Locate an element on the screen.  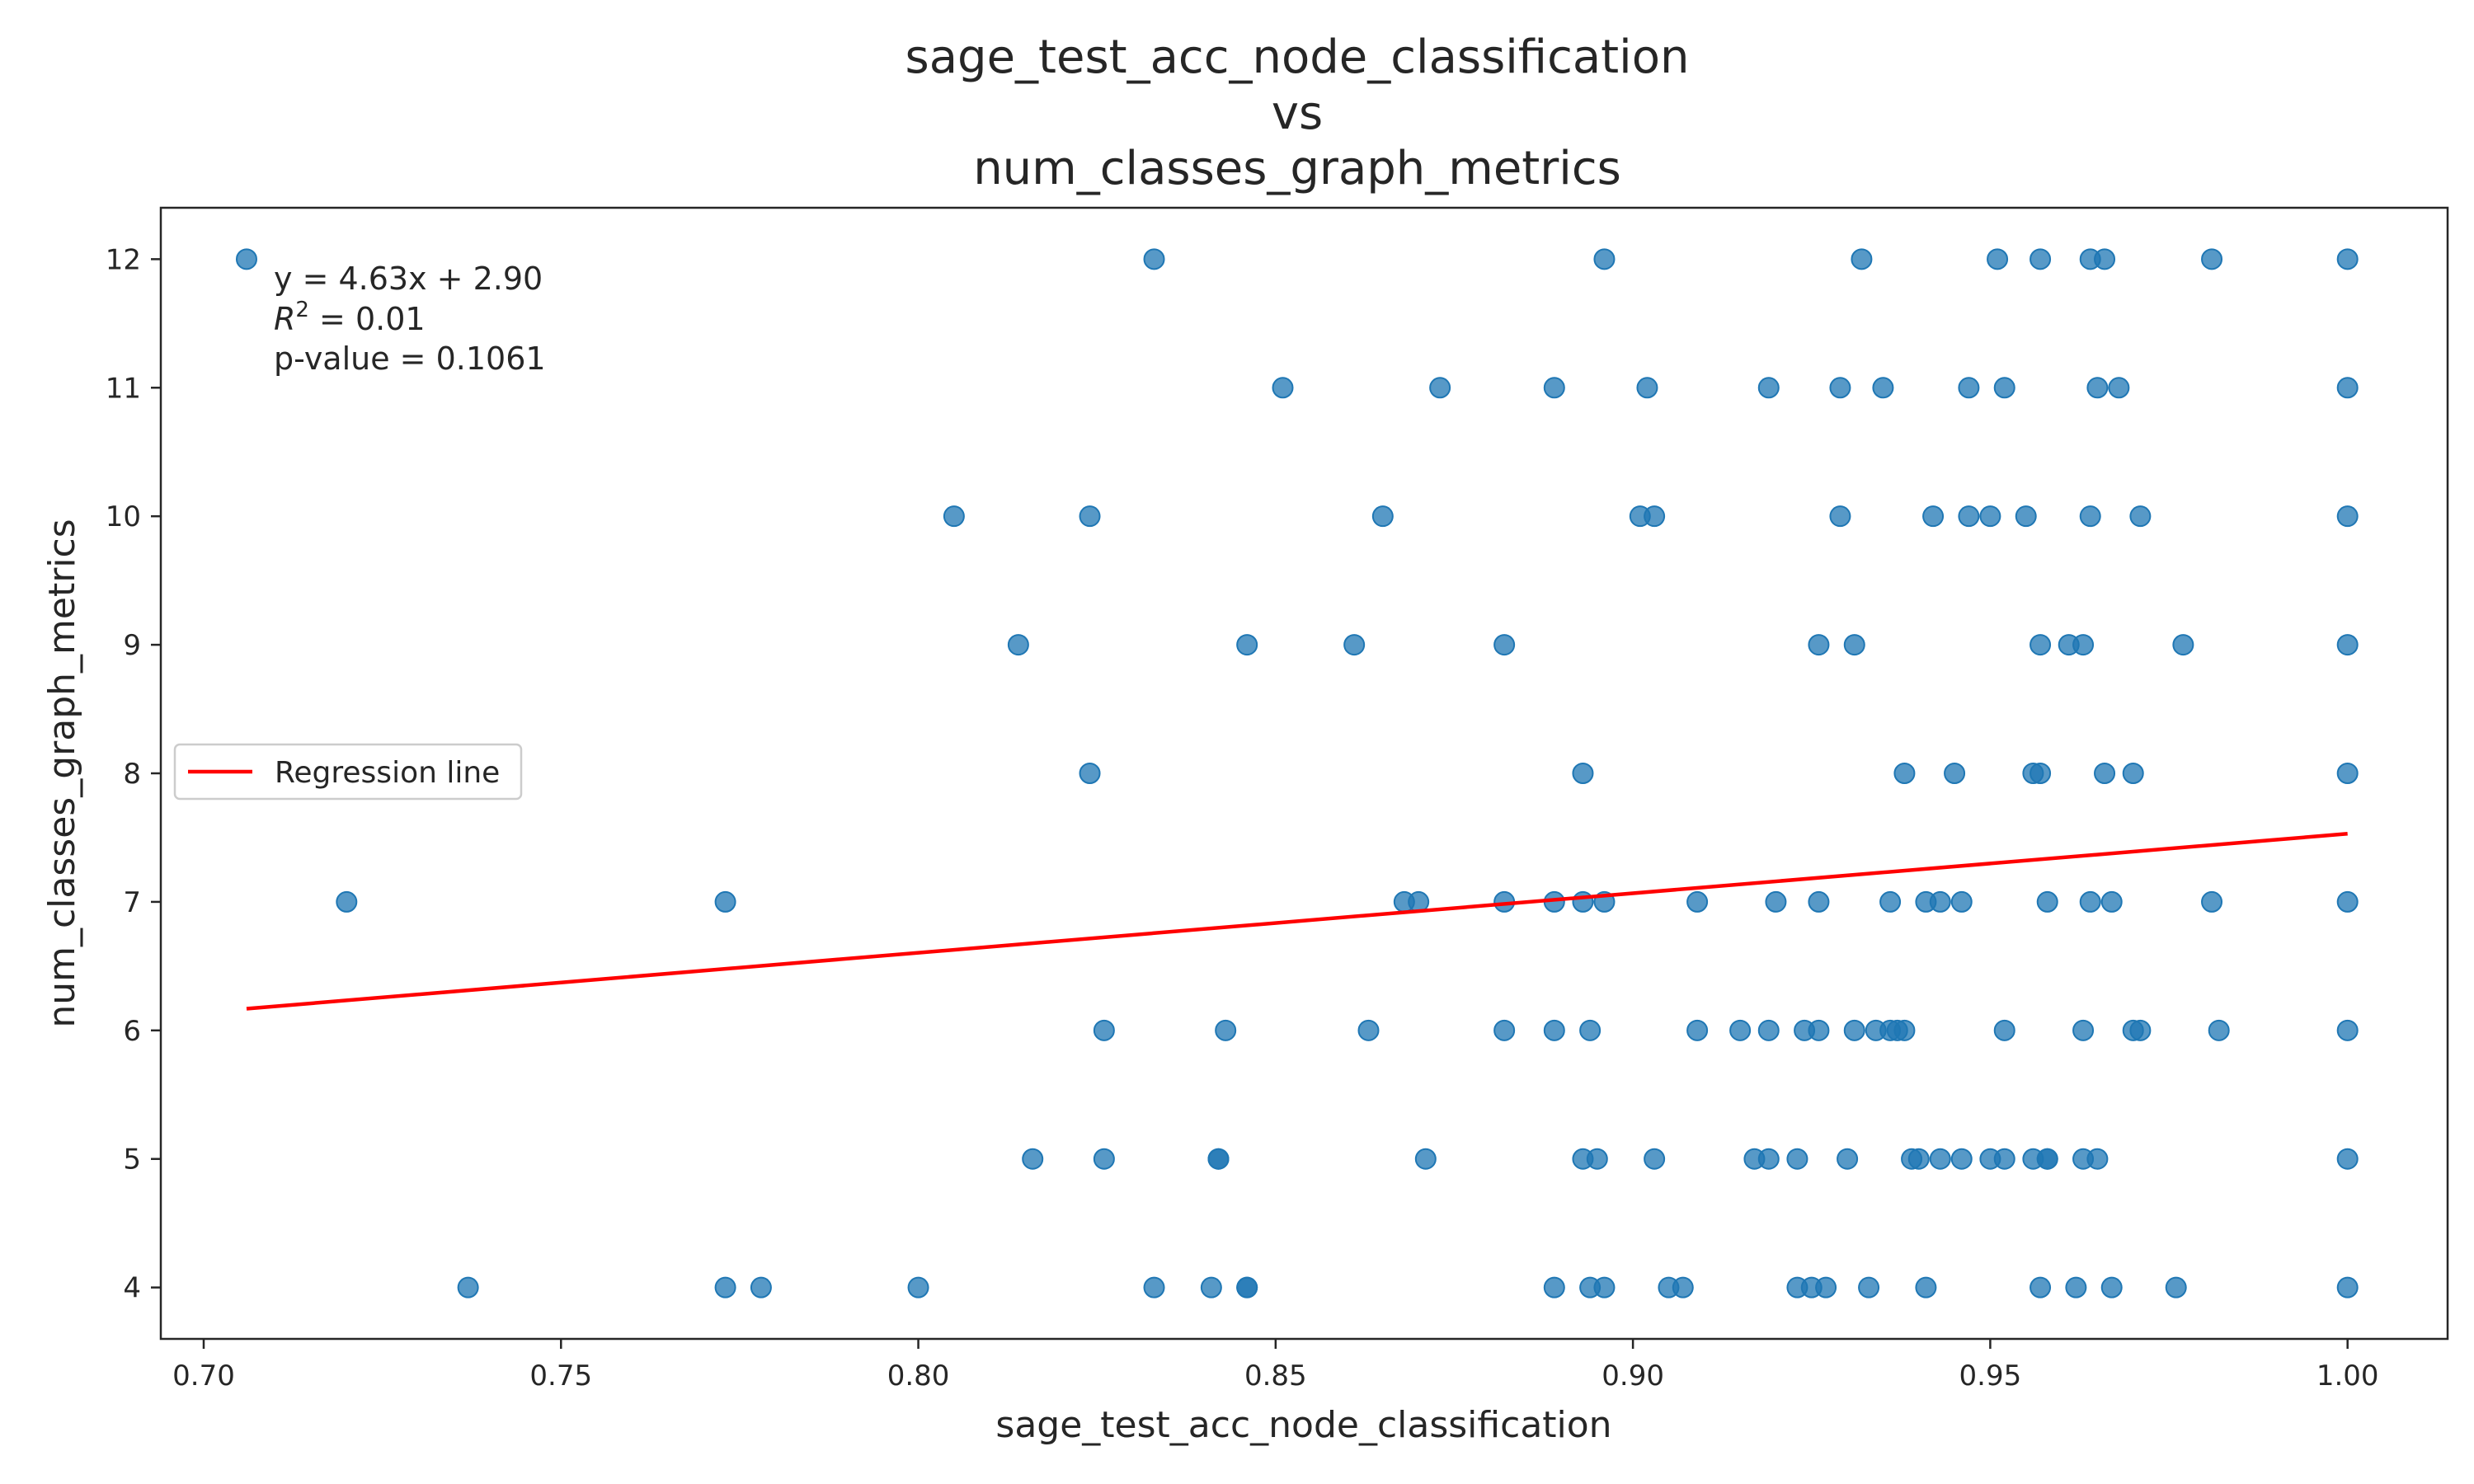
r-squared-label: R2 = 0.01 is located at coordinates (350, 317).